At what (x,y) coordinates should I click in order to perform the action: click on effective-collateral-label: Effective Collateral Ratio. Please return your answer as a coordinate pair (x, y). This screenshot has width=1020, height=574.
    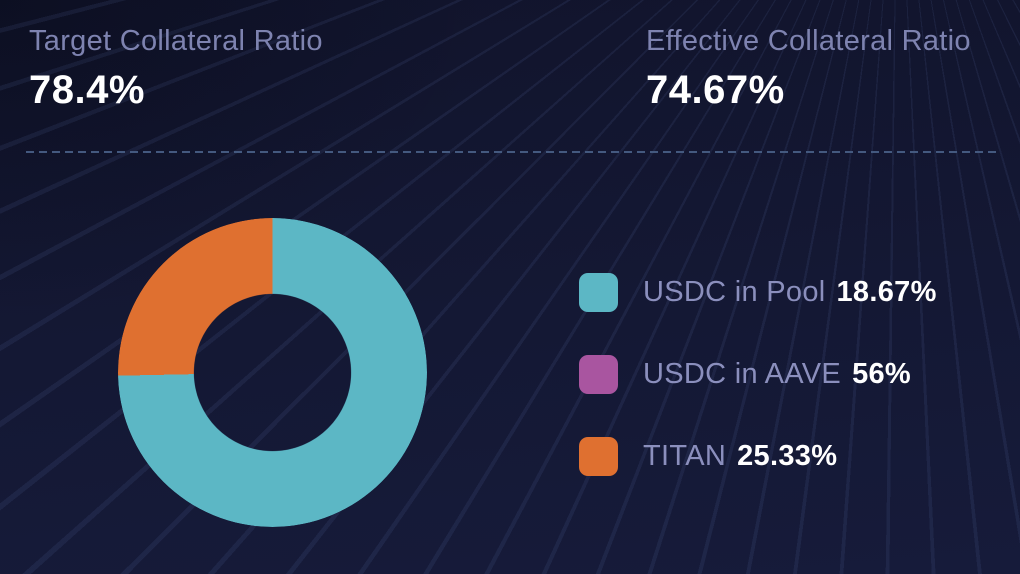
    Looking at the image, I should click on (808, 41).